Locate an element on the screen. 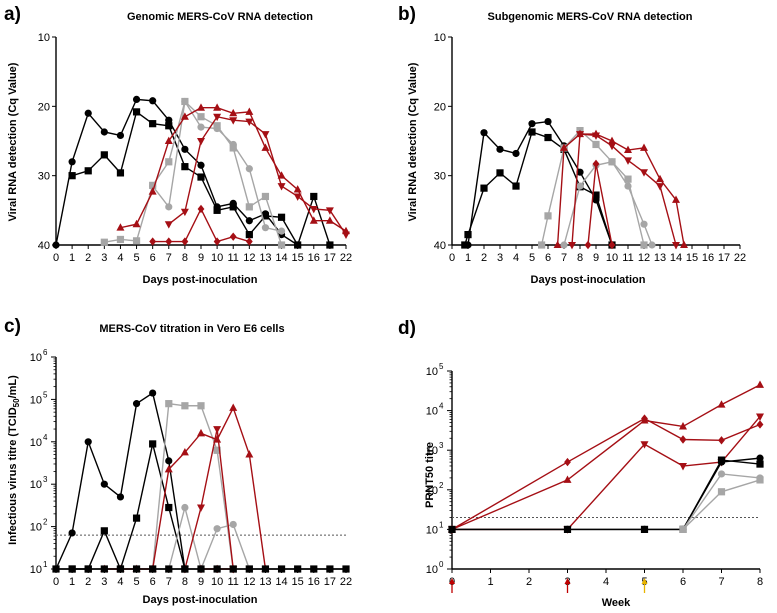 This screenshot has height=613, width=777. x-tick-label: 6 is located at coordinates (153, 582).